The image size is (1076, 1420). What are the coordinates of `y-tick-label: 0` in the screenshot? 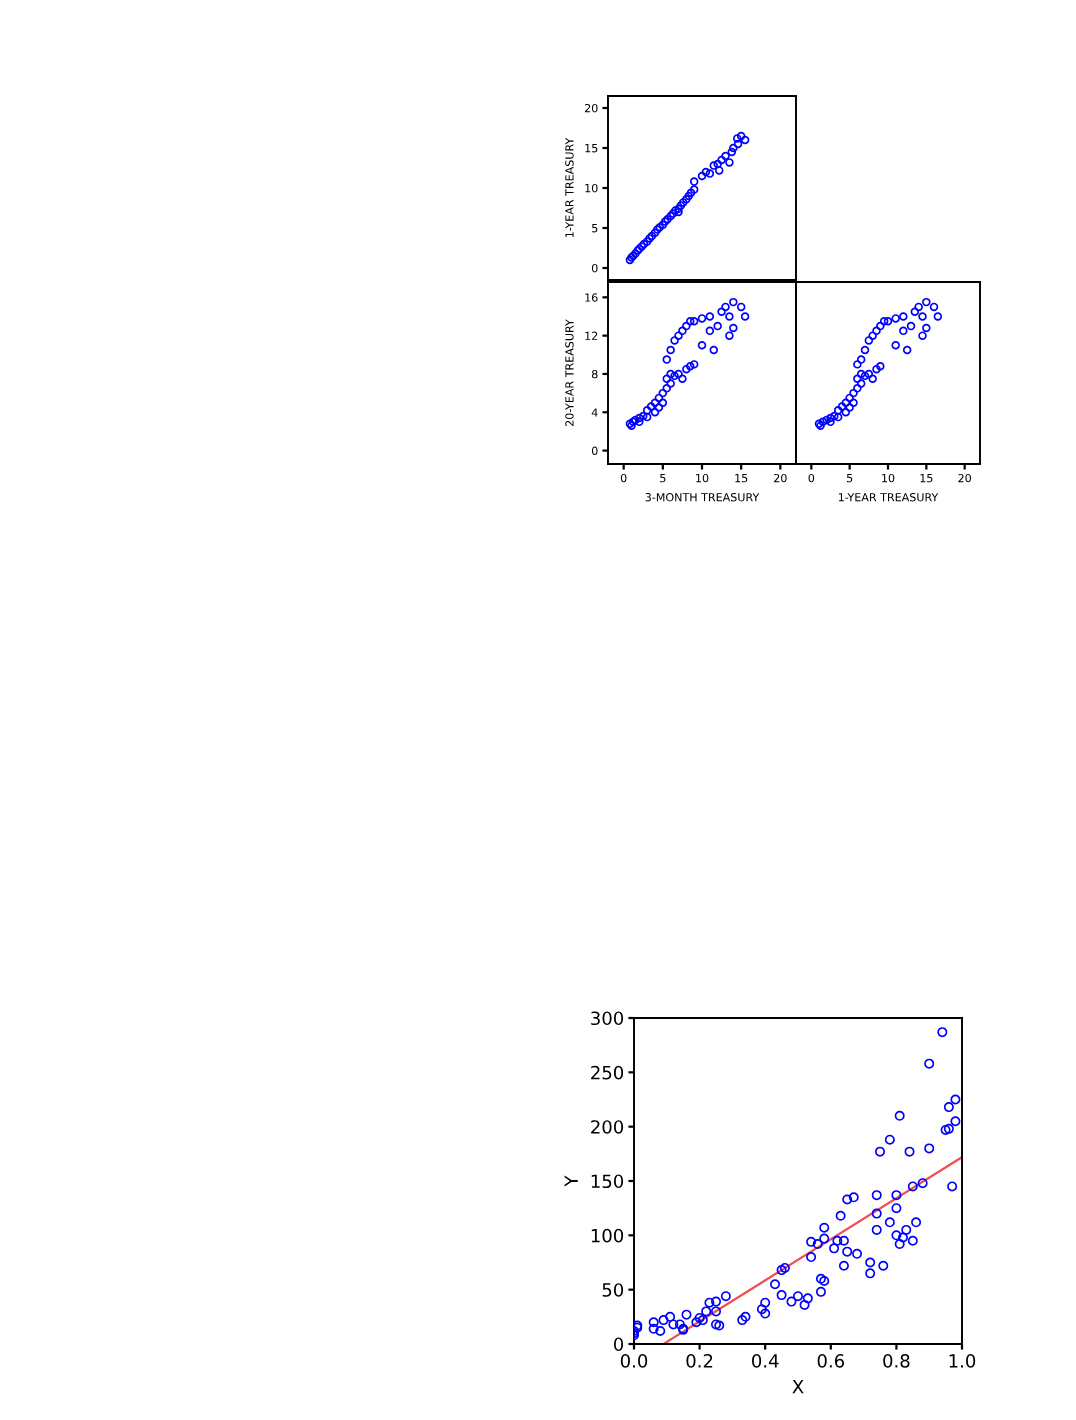 It's located at (618, 1344).